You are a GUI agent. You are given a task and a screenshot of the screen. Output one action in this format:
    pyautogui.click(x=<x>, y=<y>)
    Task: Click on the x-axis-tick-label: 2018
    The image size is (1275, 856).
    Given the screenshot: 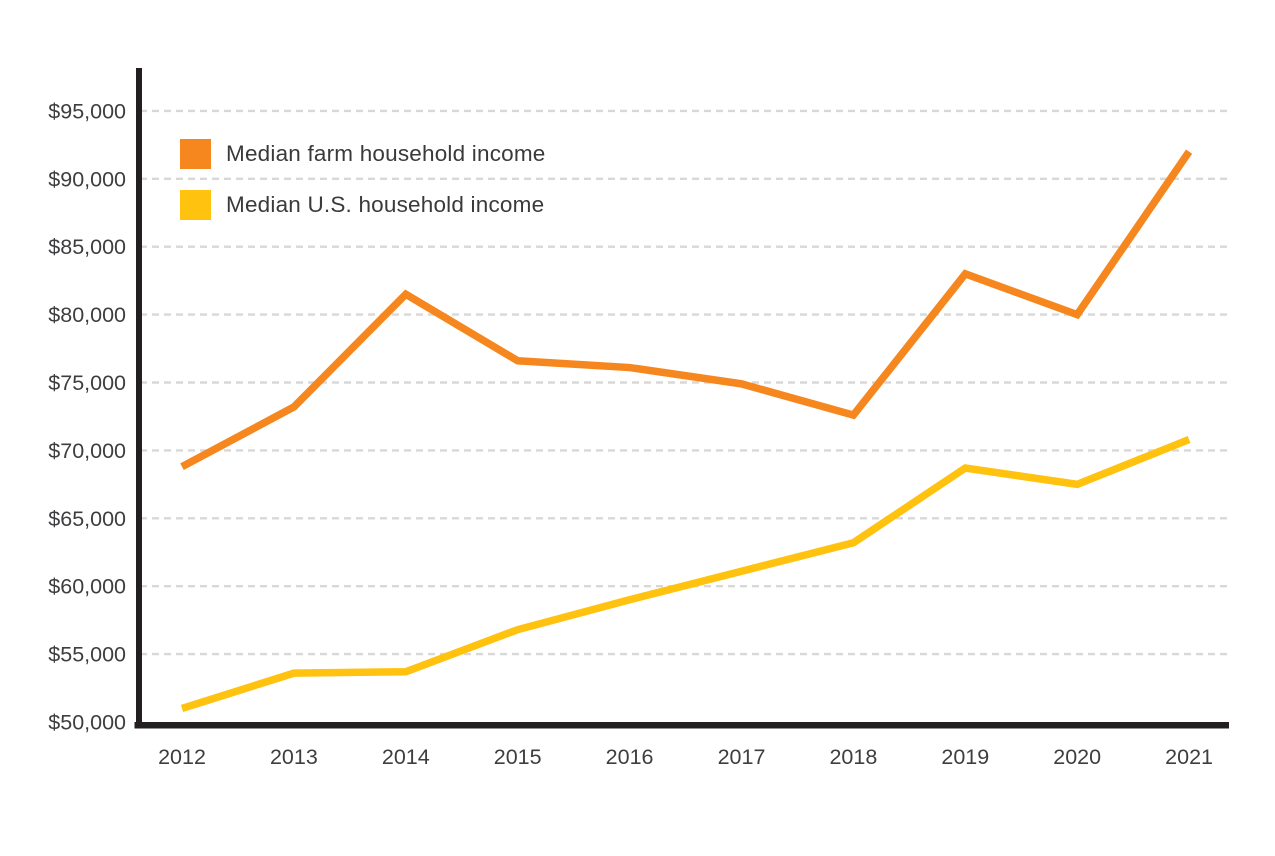 What is the action you would take?
    pyautogui.click(x=853, y=757)
    